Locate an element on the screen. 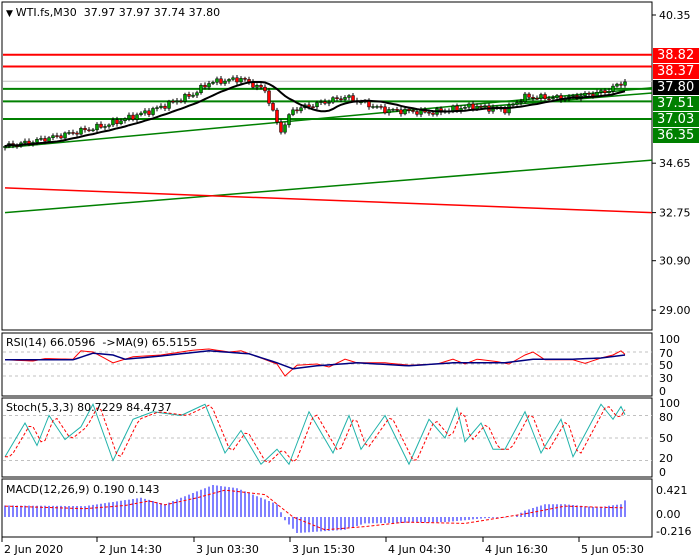  trendline is located at coordinates (328, 118).